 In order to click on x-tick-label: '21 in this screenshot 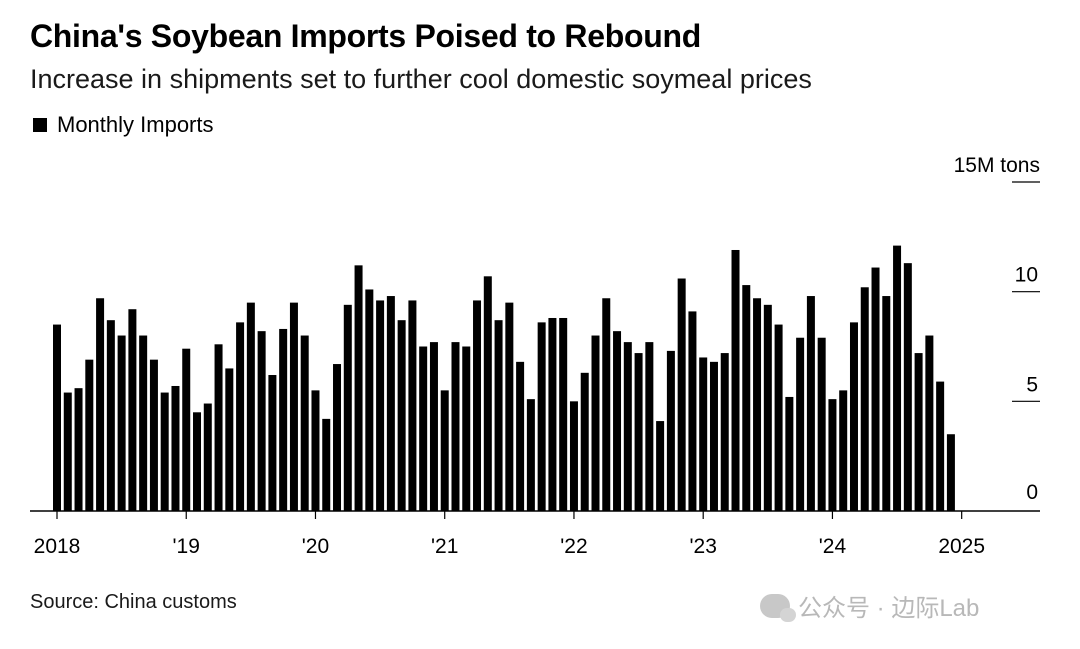, I will do `click(444, 546)`.